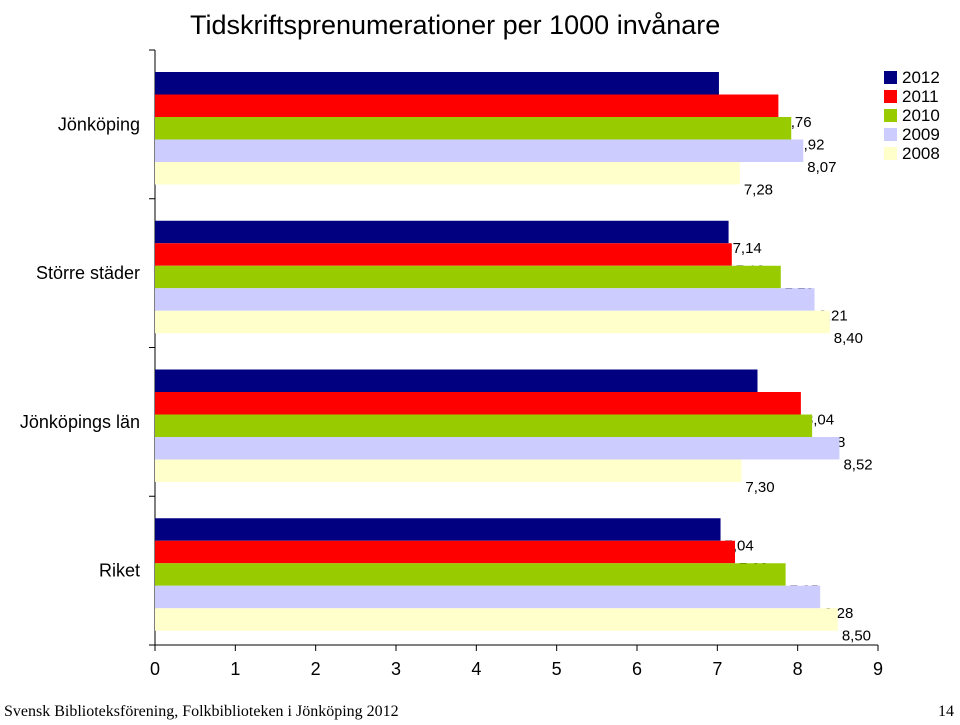 This screenshot has height=725, width=960. Describe the element at coordinates (819, 419) in the screenshot. I see `data-label: 8,04` at that location.